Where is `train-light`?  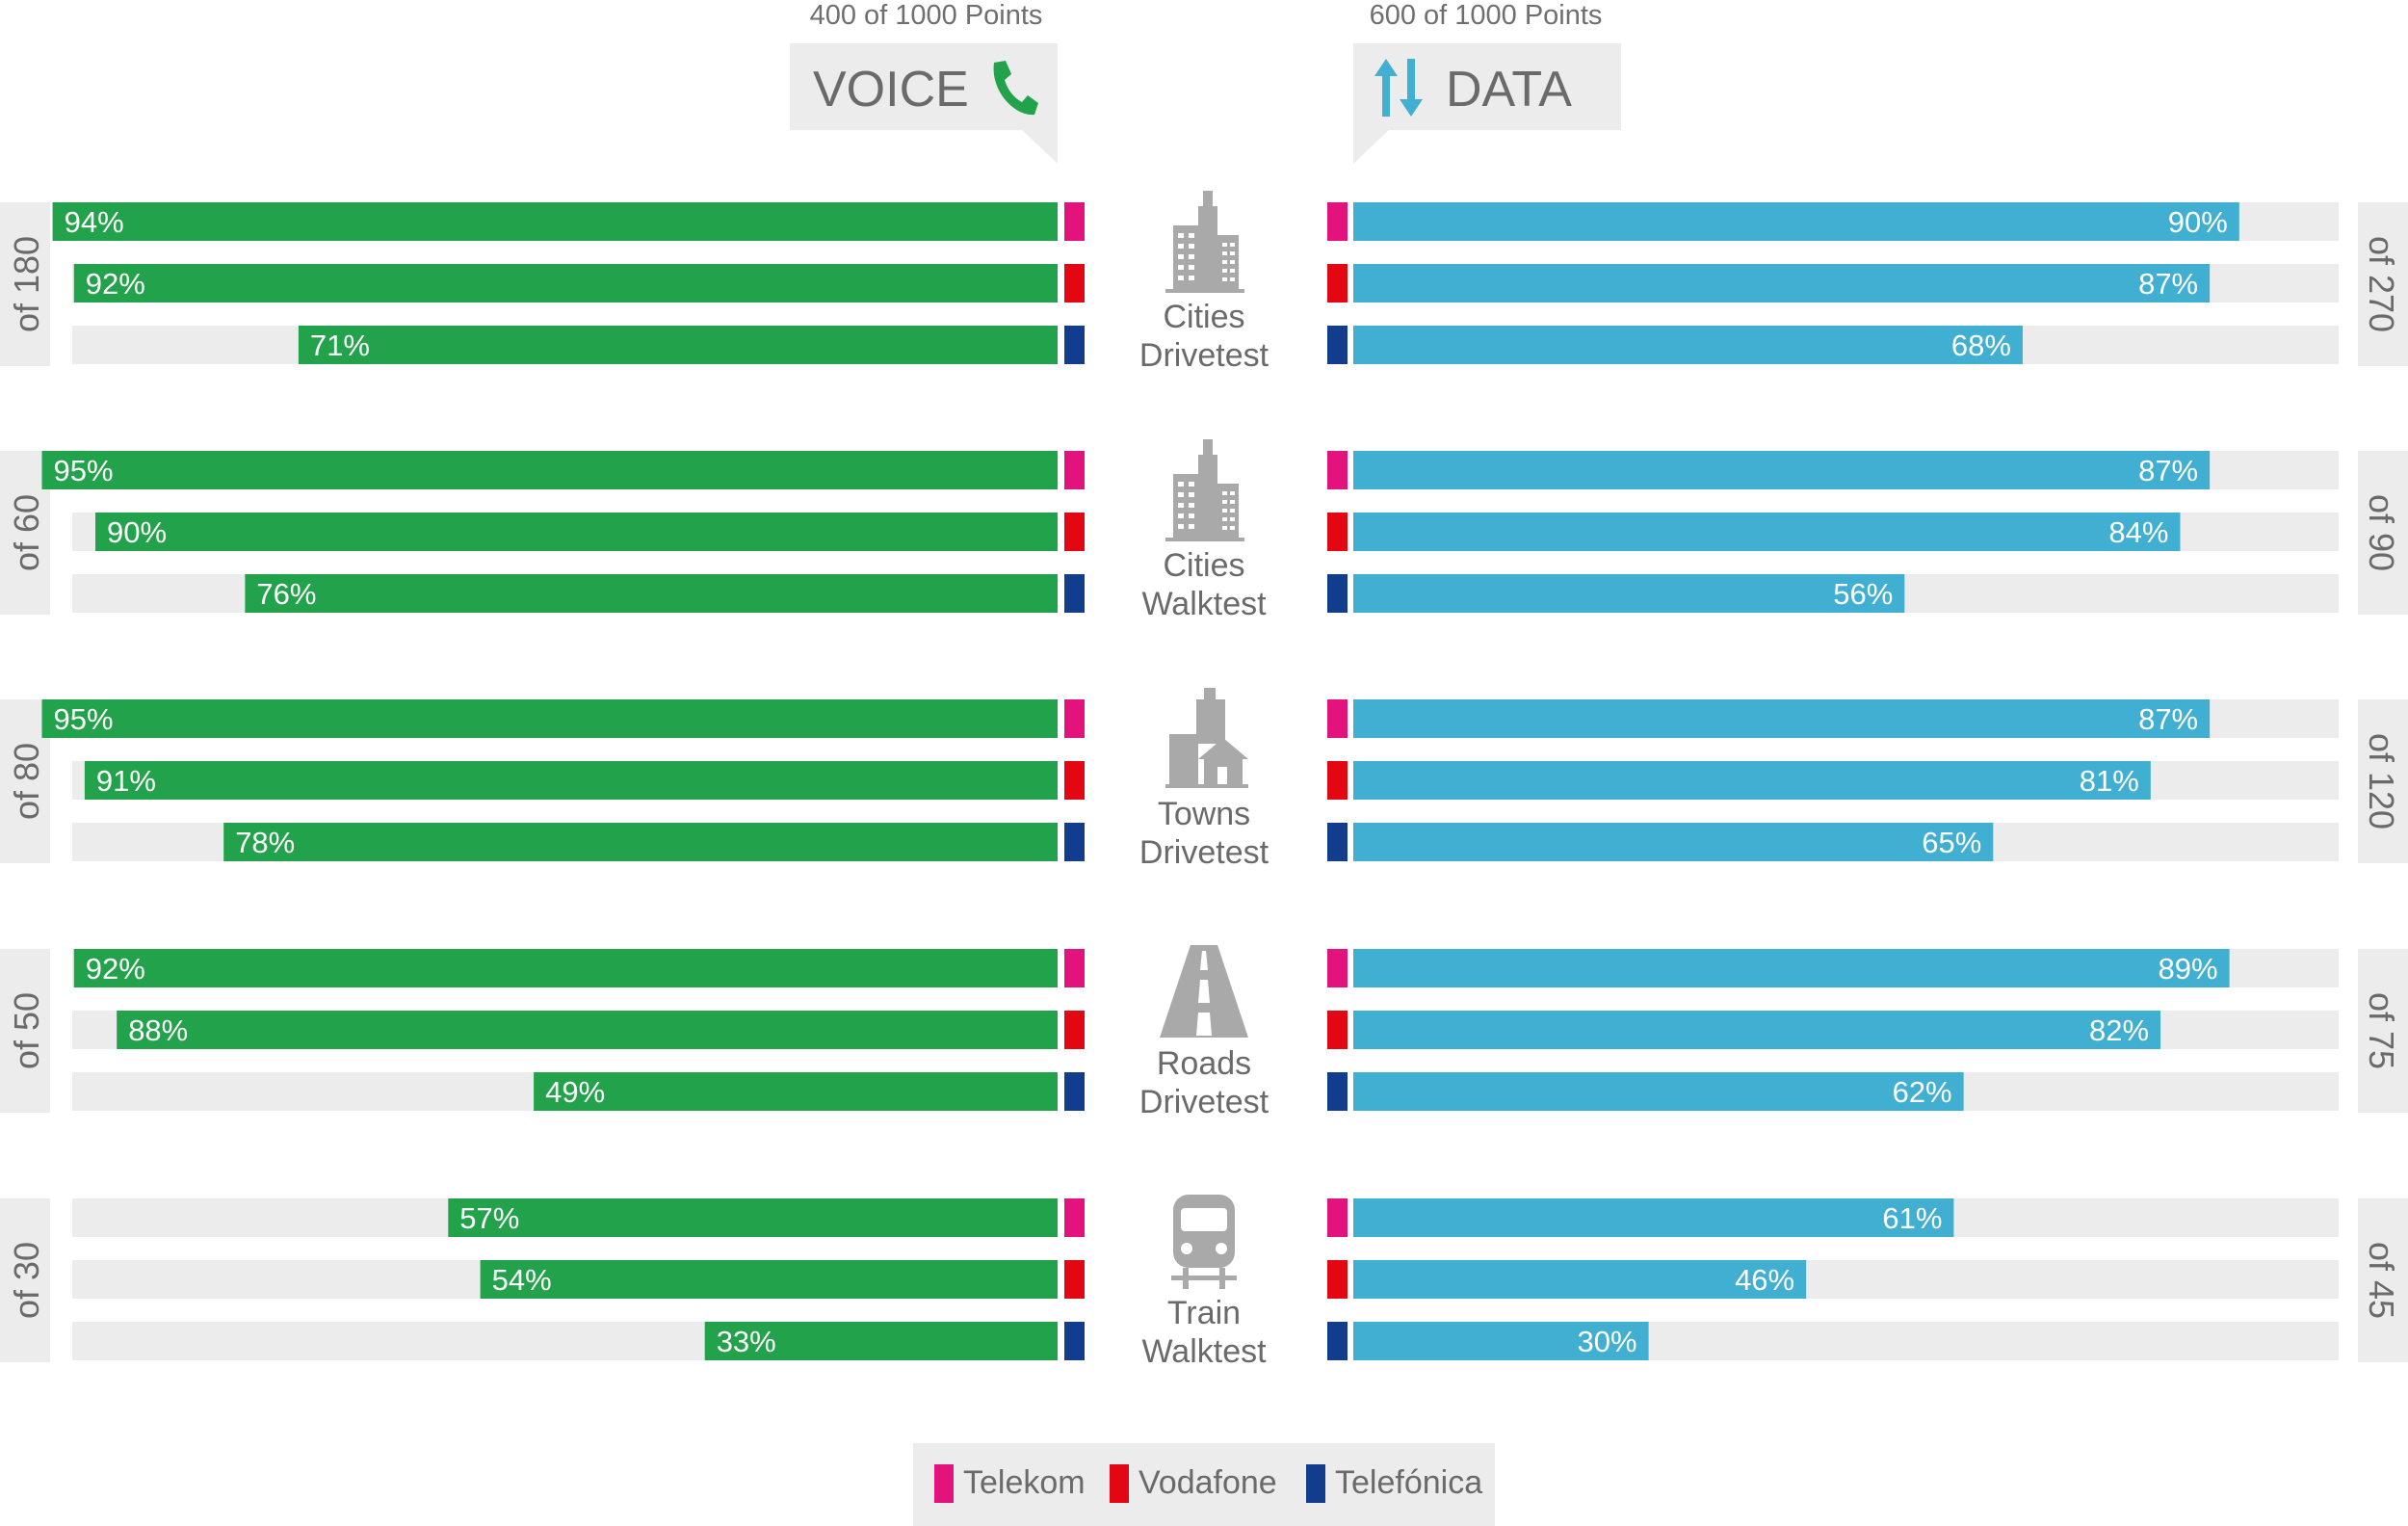 train-light is located at coordinates (1221, 1248).